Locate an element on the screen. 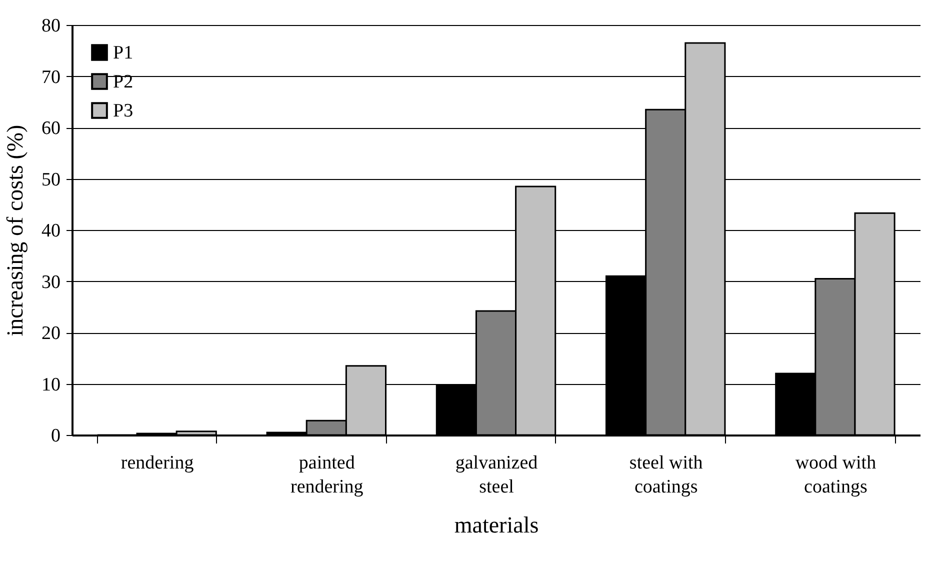 The image size is (951, 567). x-tick-label: steel with coatings is located at coordinates (666, 475).